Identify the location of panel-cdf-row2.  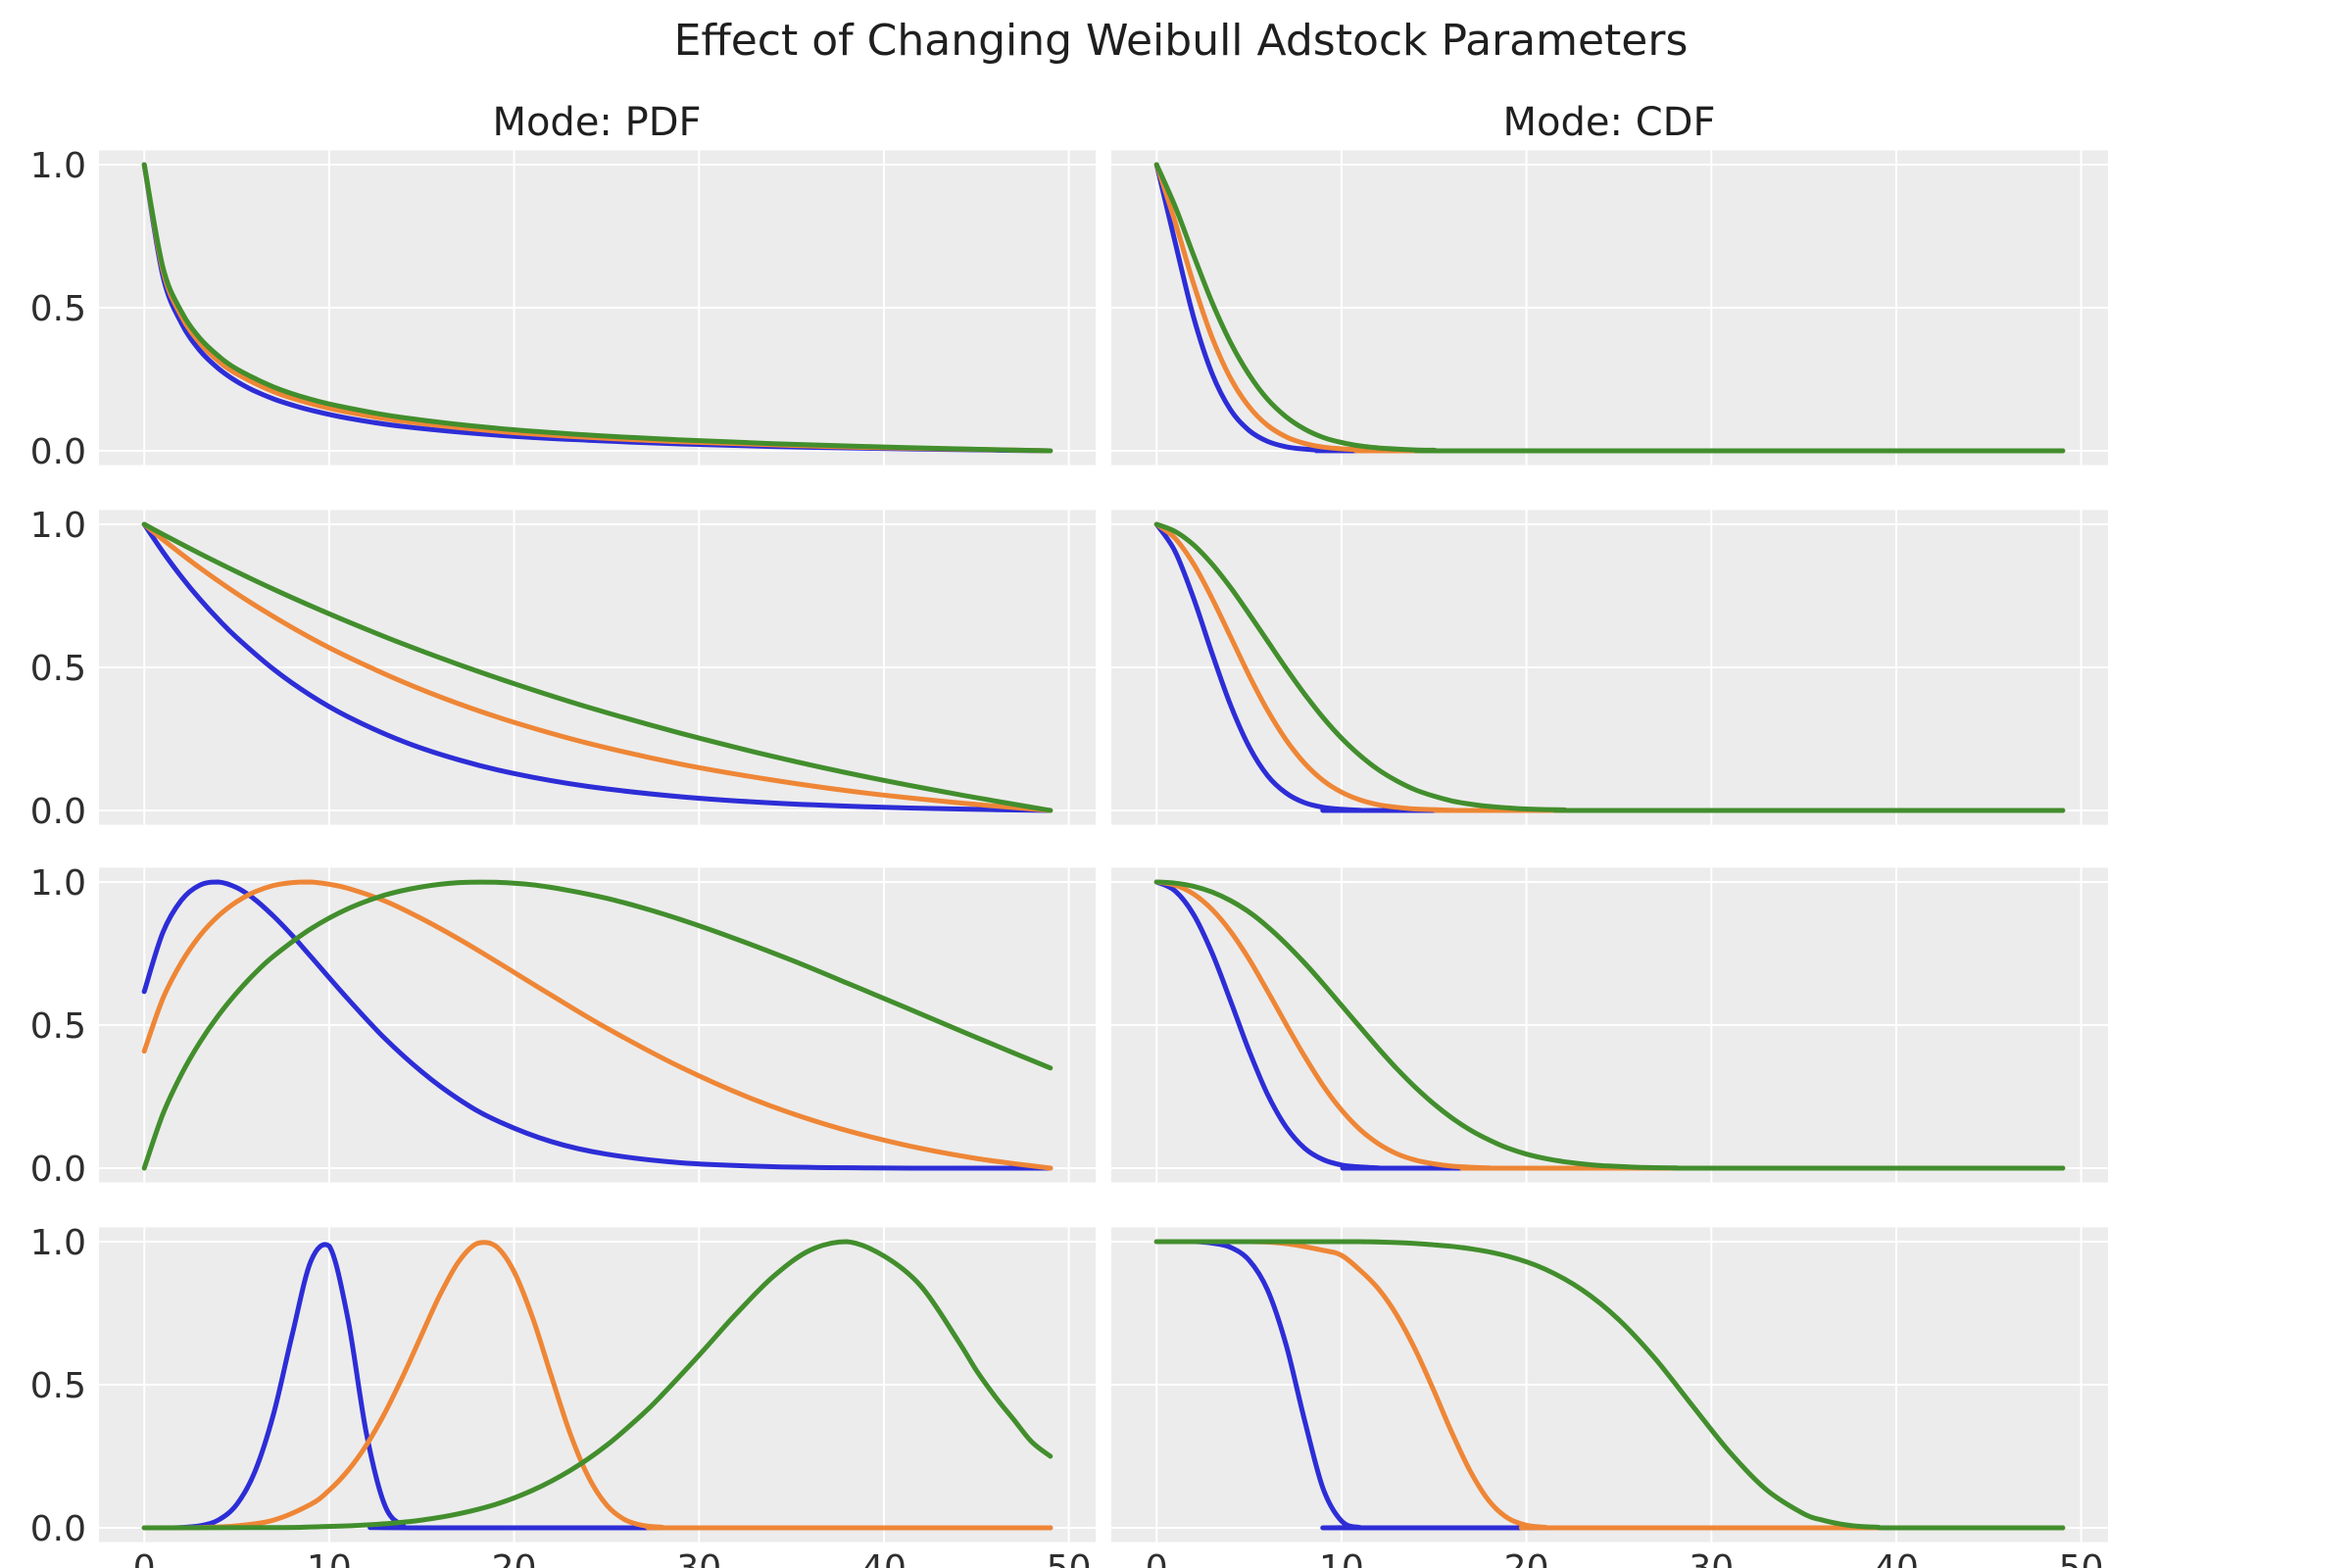
(1610, 667).